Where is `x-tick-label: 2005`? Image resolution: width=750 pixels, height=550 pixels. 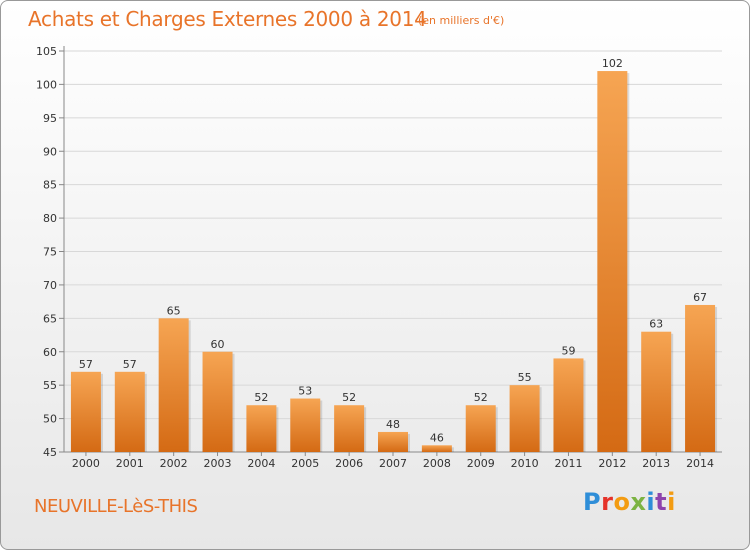 x-tick-label: 2005 is located at coordinates (305, 463).